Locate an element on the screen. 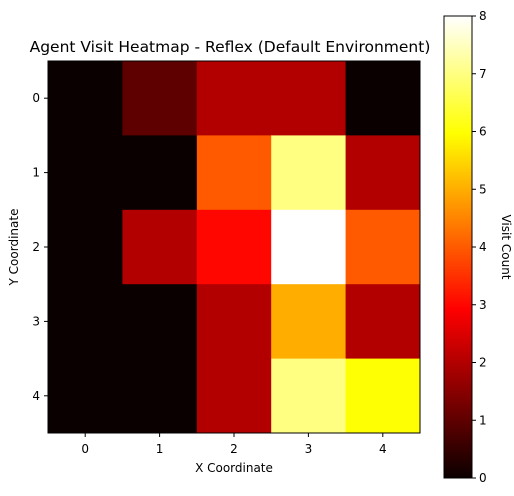  y-axis-ticks: 0 1 2 3 4 is located at coordinates (40, 247).